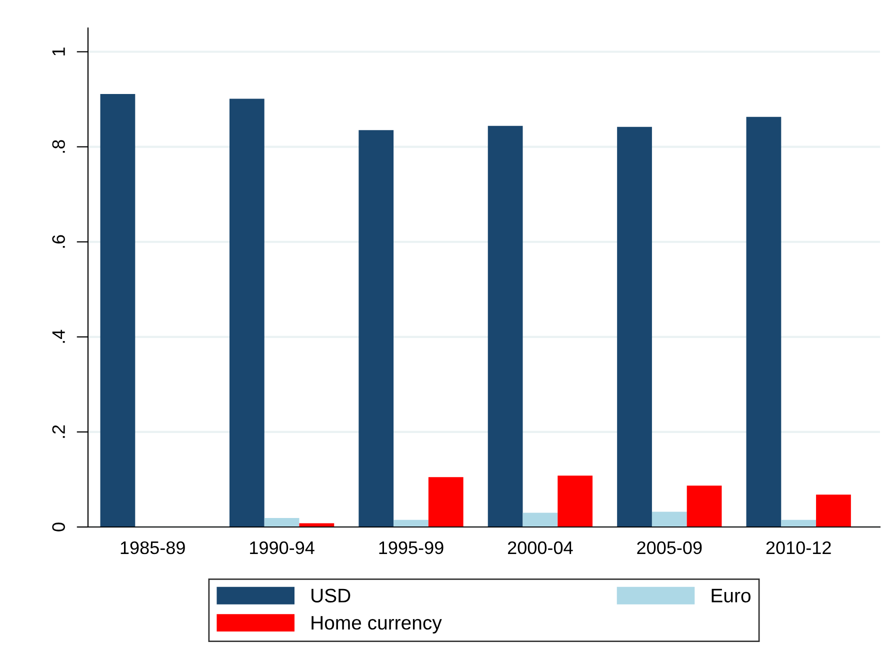 Image resolution: width=891 pixels, height=656 pixels. I want to click on x-tick-label: 1990-94, so click(282, 547).